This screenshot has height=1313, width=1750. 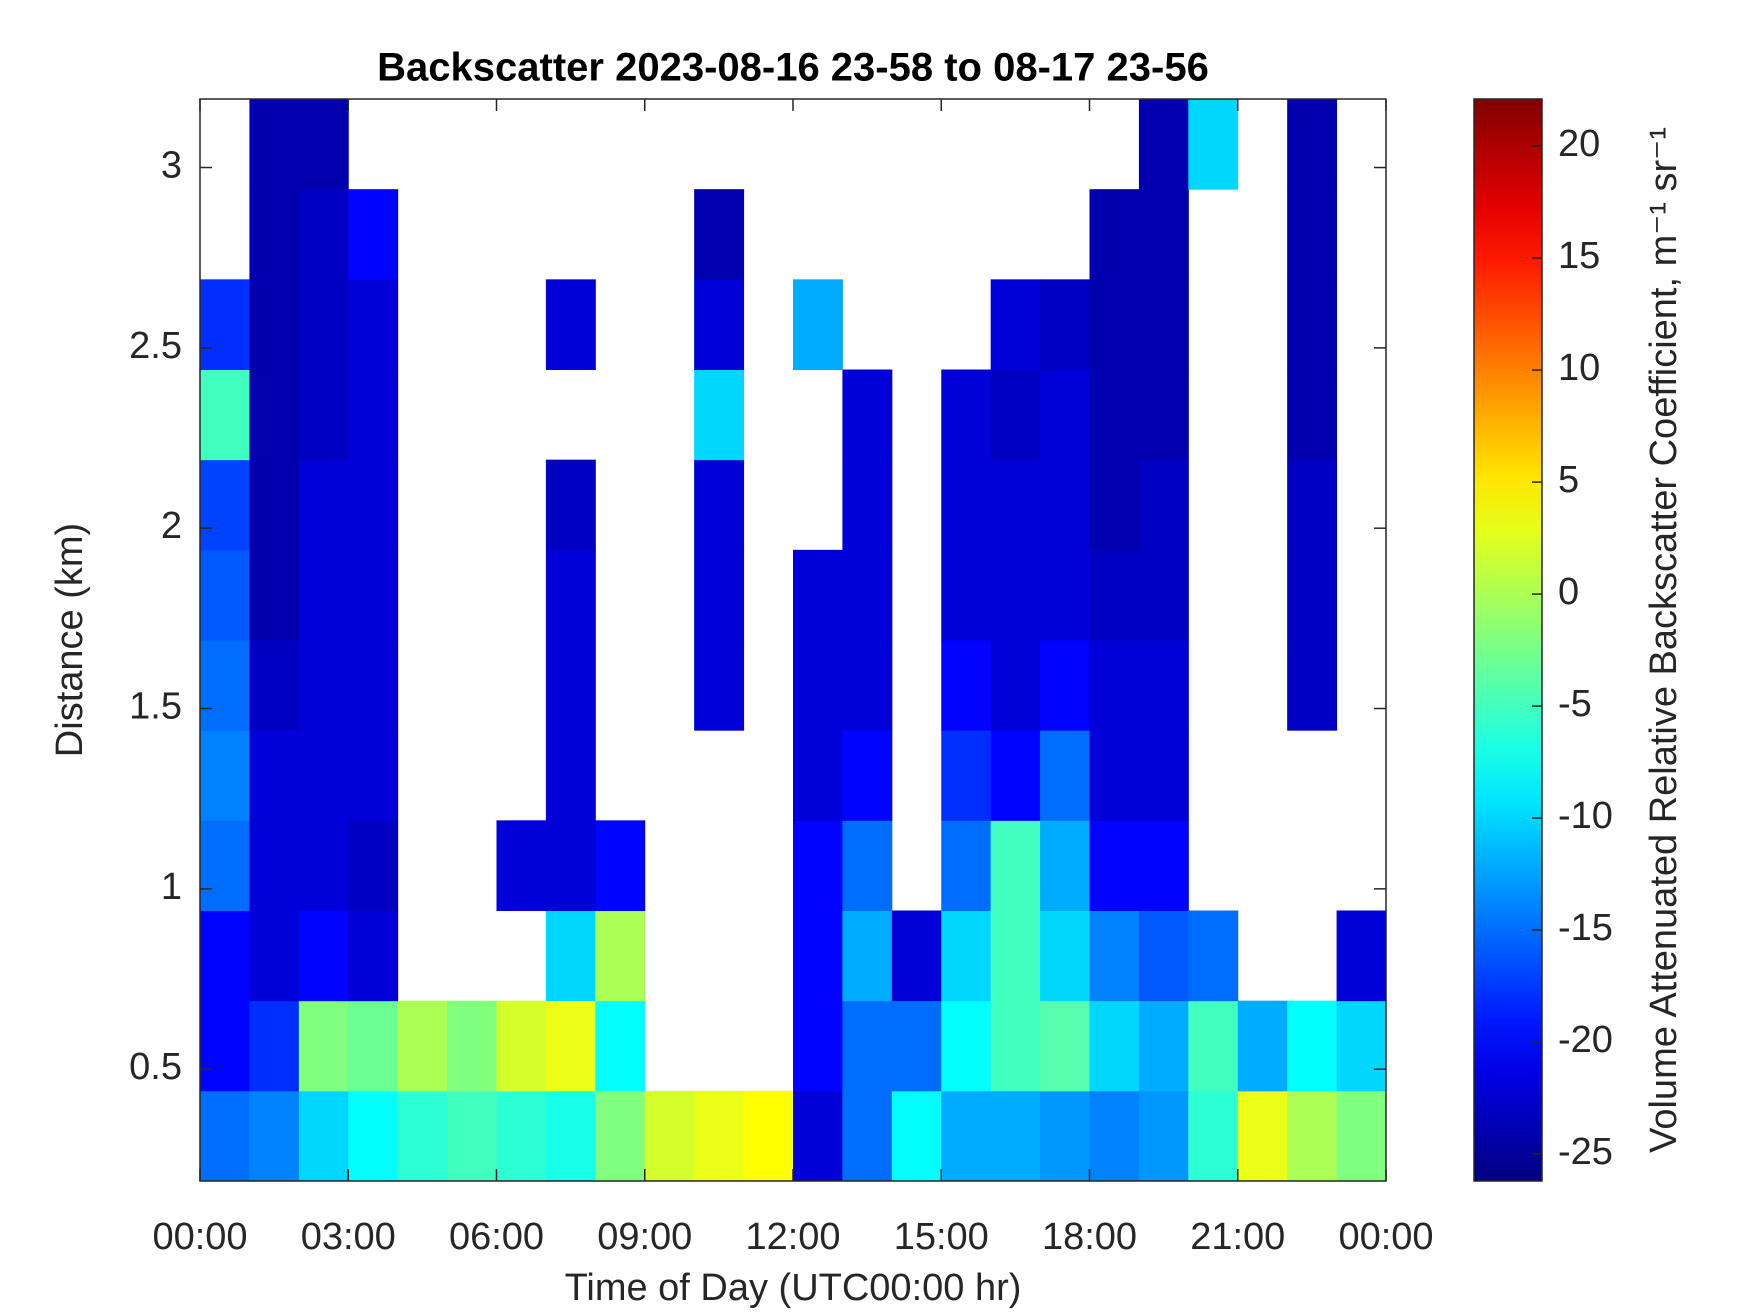 What do you see at coordinates (1585, 816) in the screenshot?
I see `colorbar-tick-label: -10` at bounding box center [1585, 816].